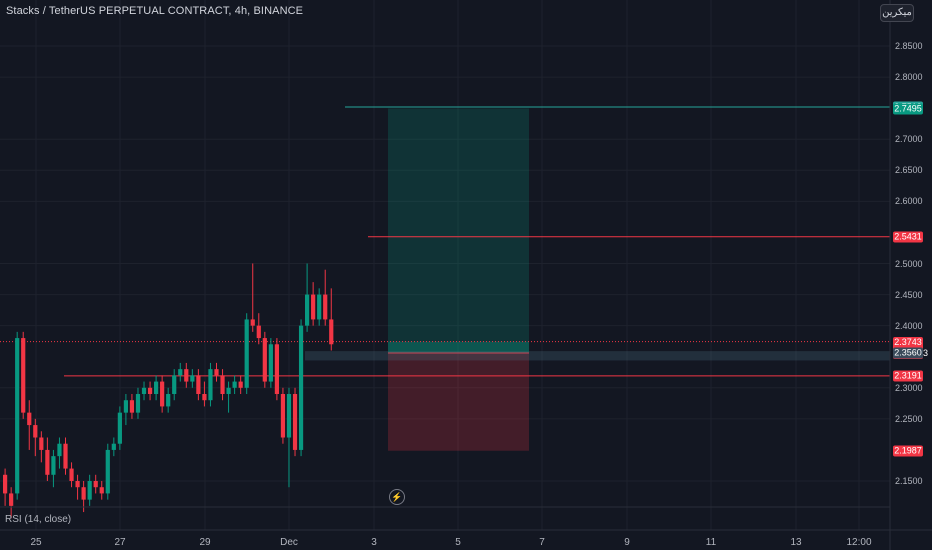  What do you see at coordinates (909, 263) in the screenshot?
I see `price-axis-label: 2.5000` at bounding box center [909, 263].